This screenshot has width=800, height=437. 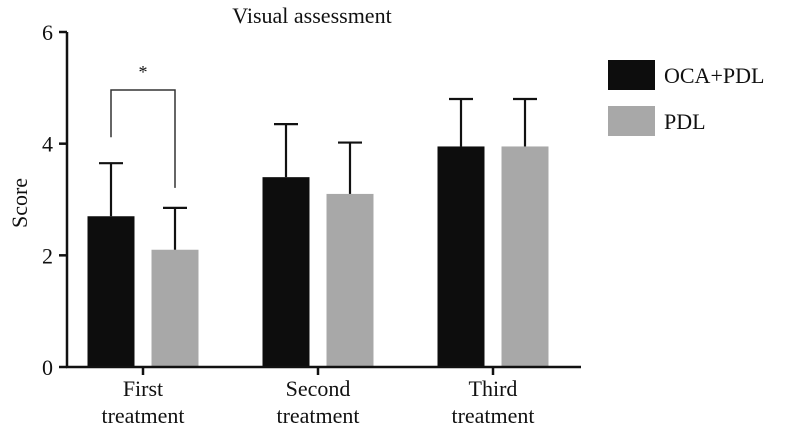 What do you see at coordinates (143, 138) in the screenshot?
I see `significance-bracket` at bounding box center [143, 138].